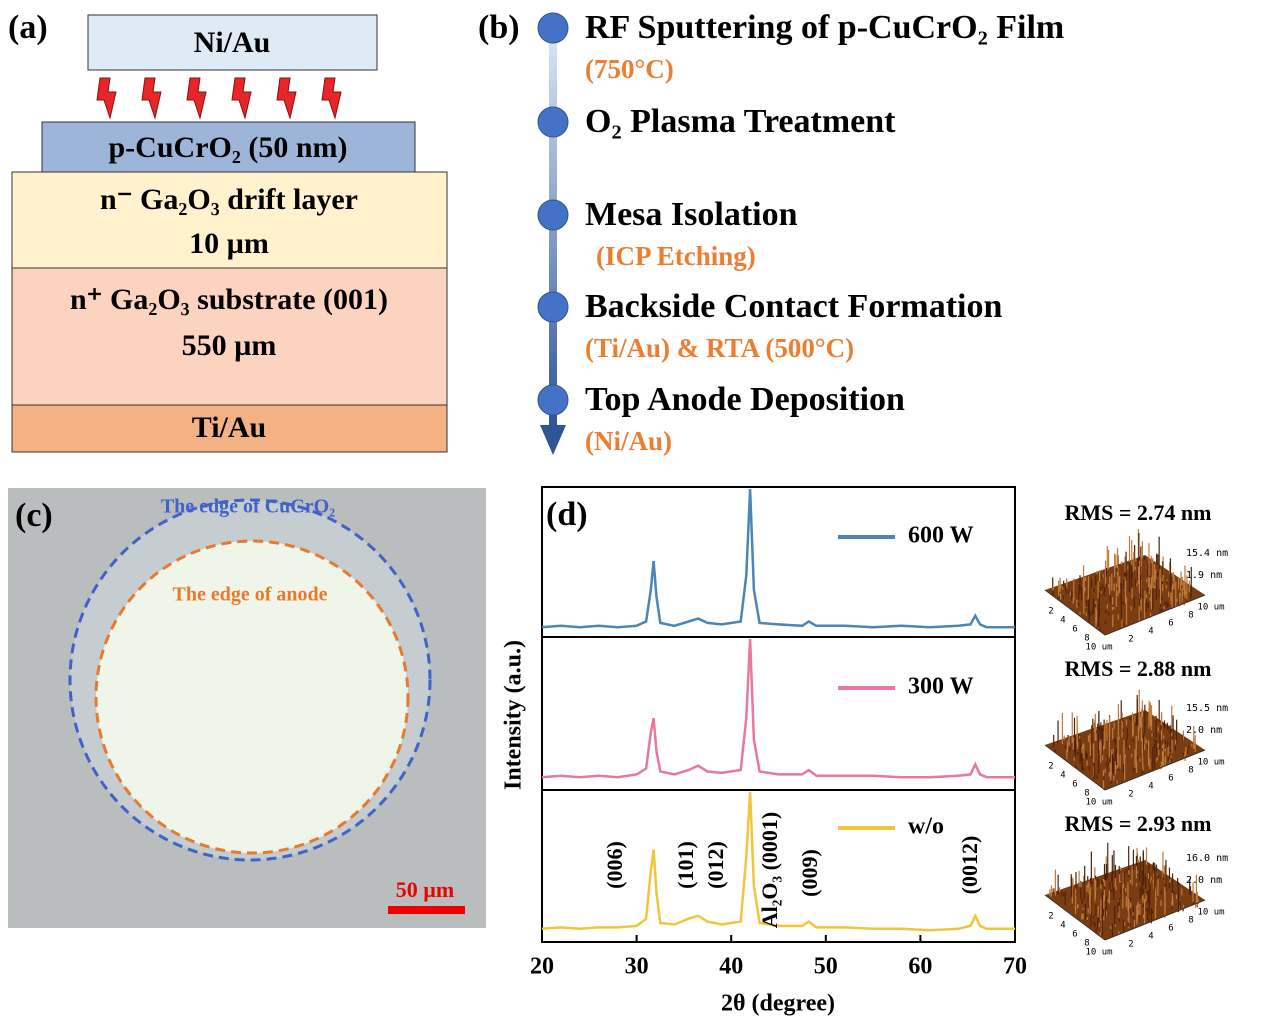  Describe the element at coordinates (740, 121) in the screenshot. I see `step-title: O₂ Plasma Treatment` at that location.